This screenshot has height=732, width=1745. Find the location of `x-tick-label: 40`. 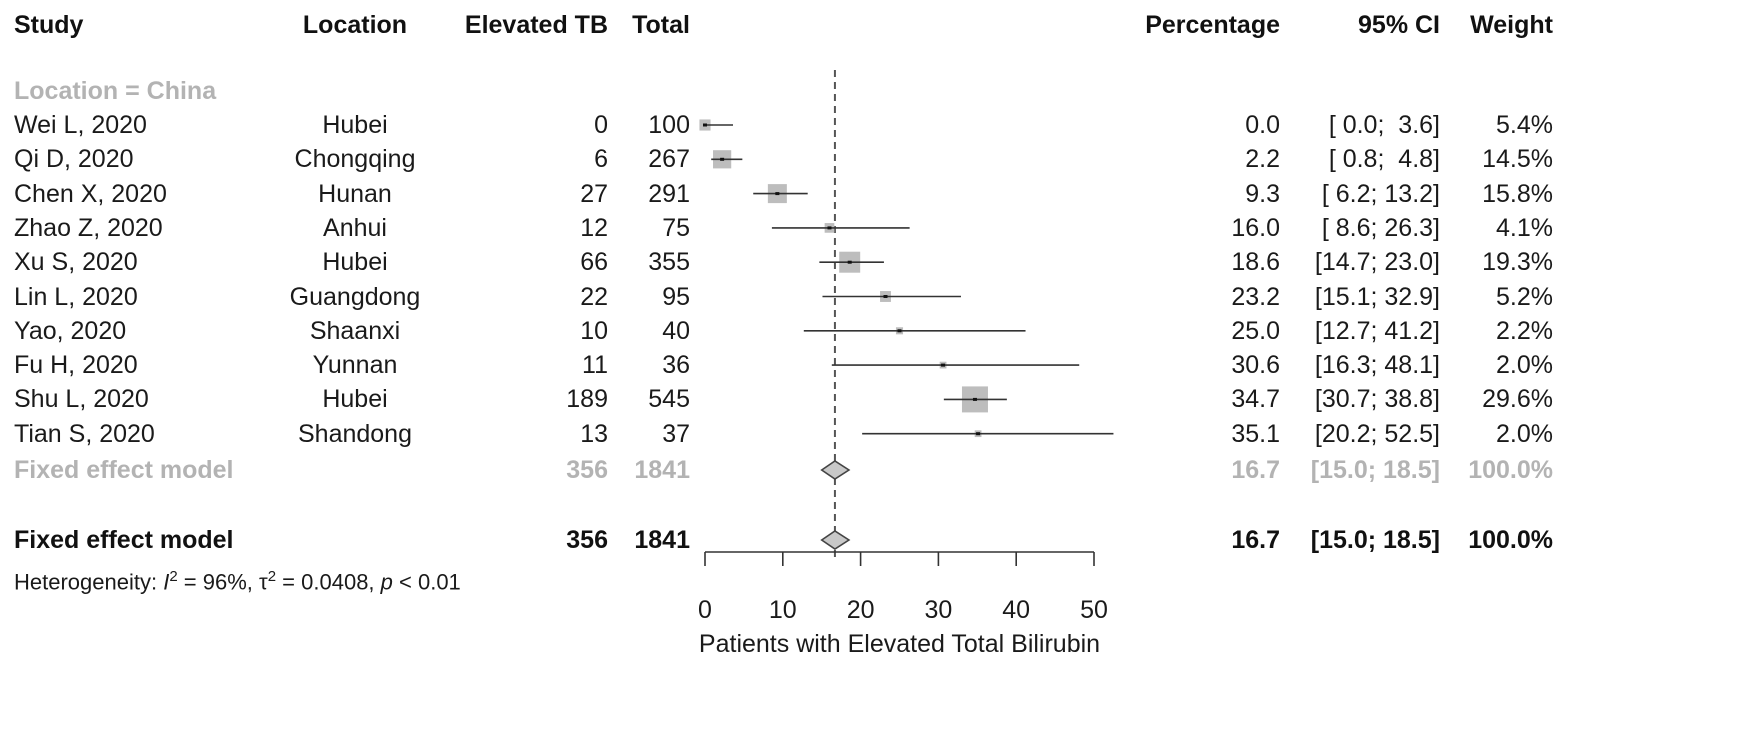

x-tick-label: 40 is located at coordinates (1016, 610).